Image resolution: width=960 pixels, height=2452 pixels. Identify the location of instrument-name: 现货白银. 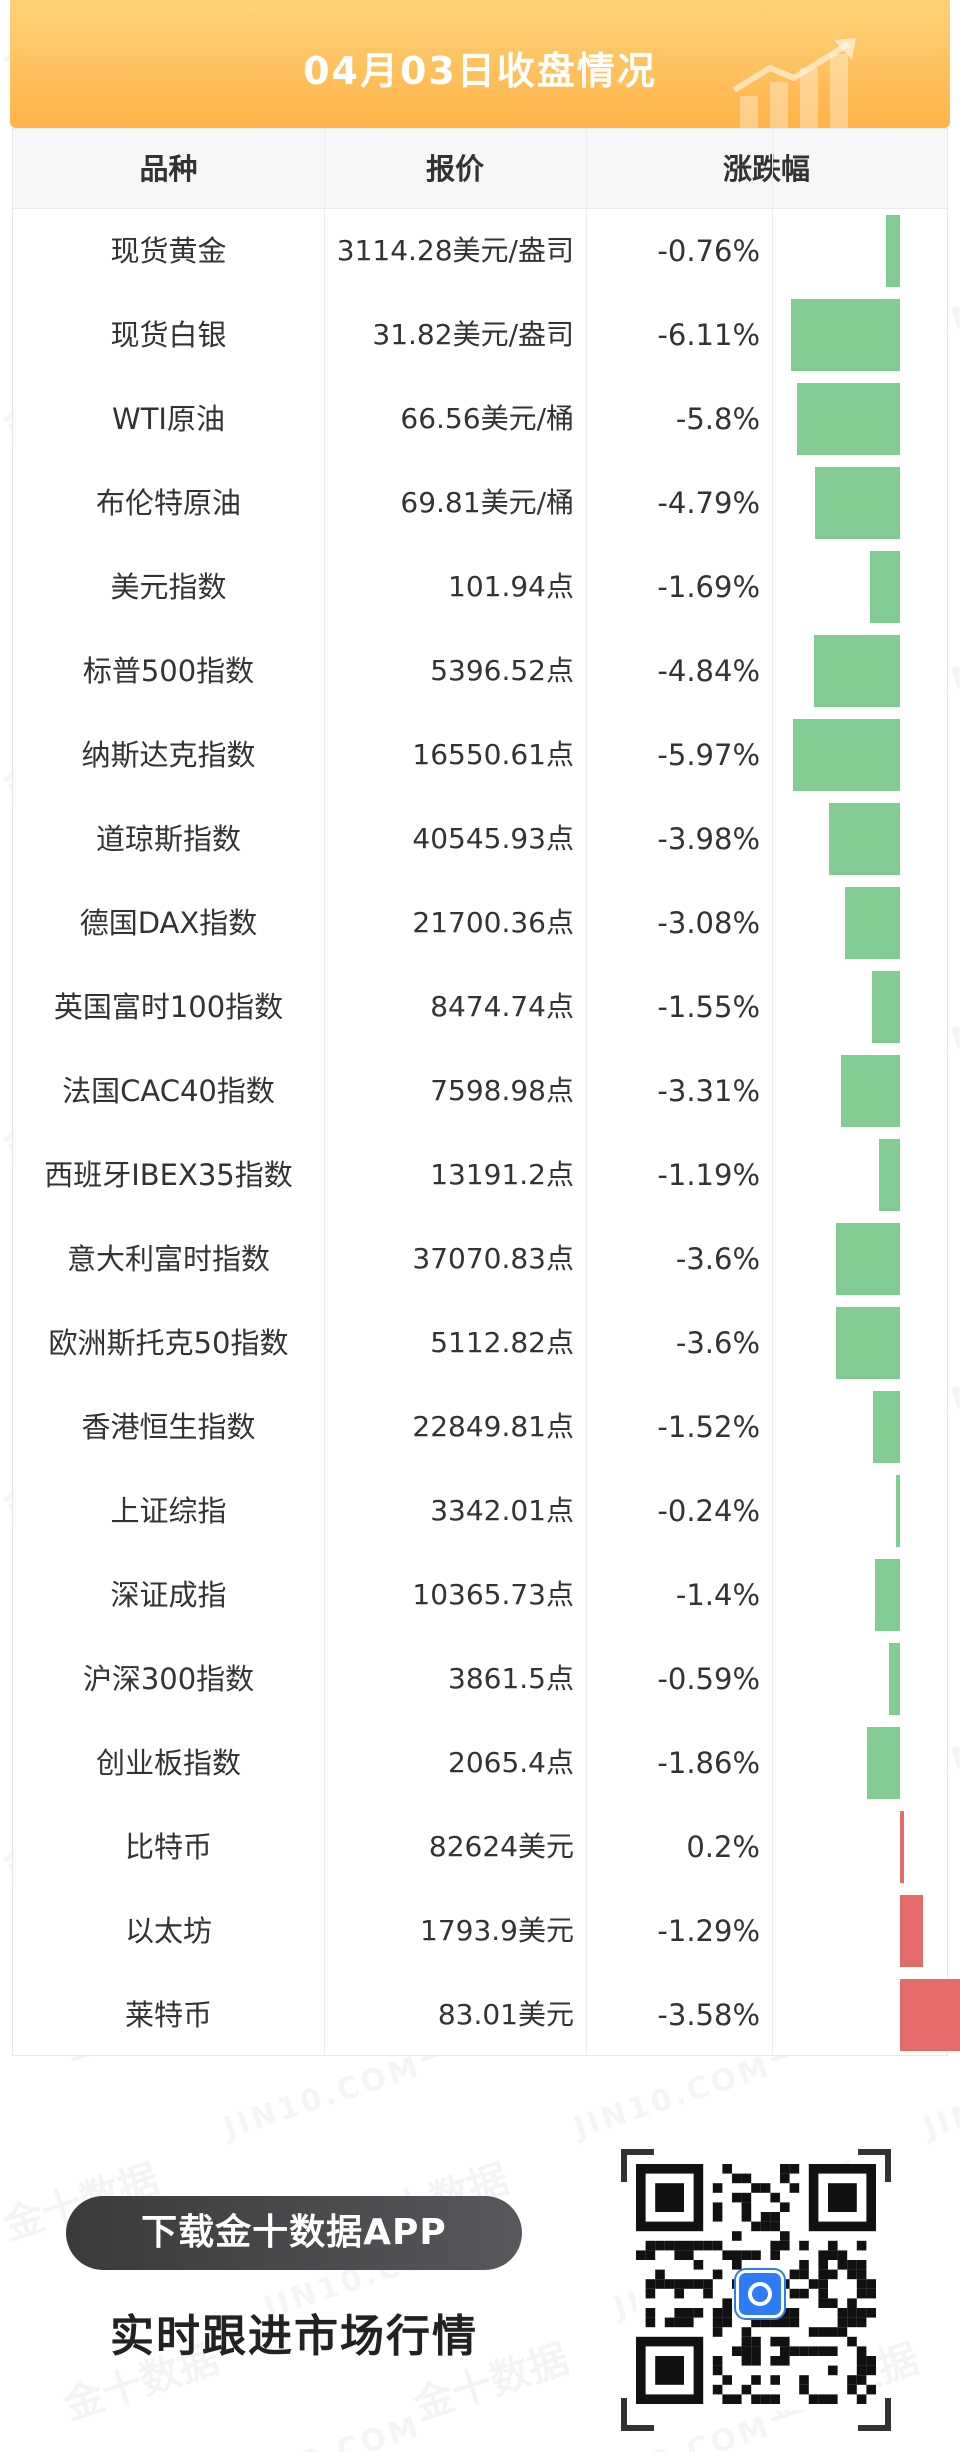
(168, 335).